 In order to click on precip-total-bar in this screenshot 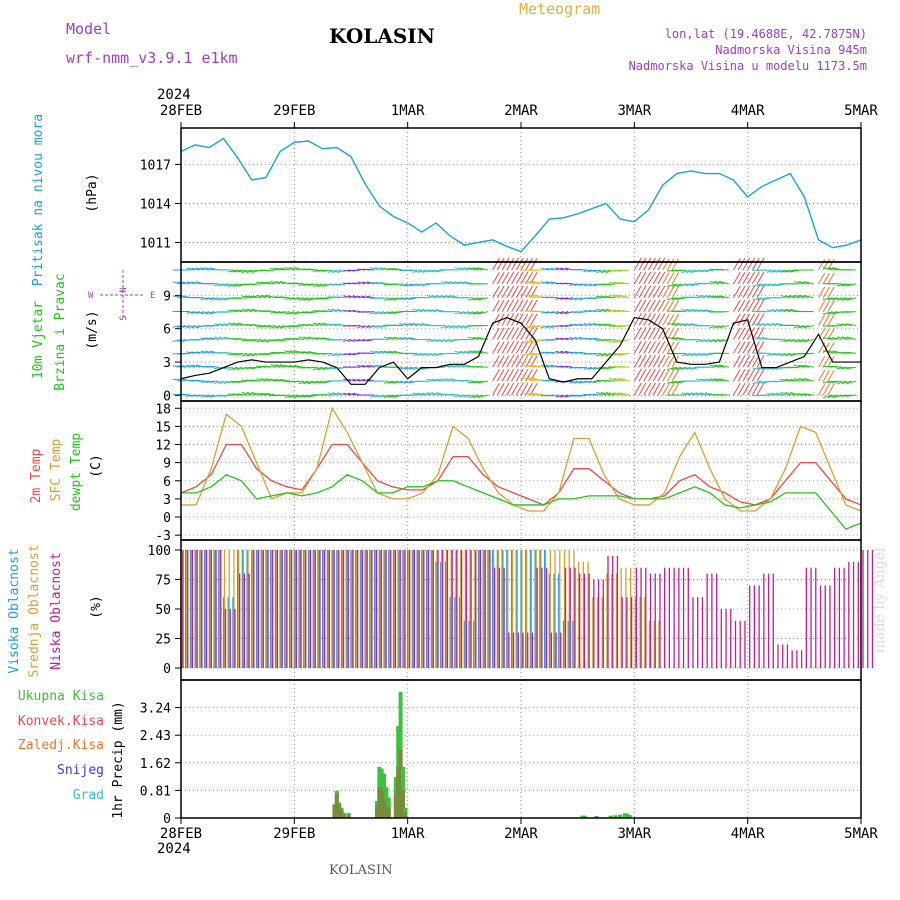, I will do `click(596, 816)`.